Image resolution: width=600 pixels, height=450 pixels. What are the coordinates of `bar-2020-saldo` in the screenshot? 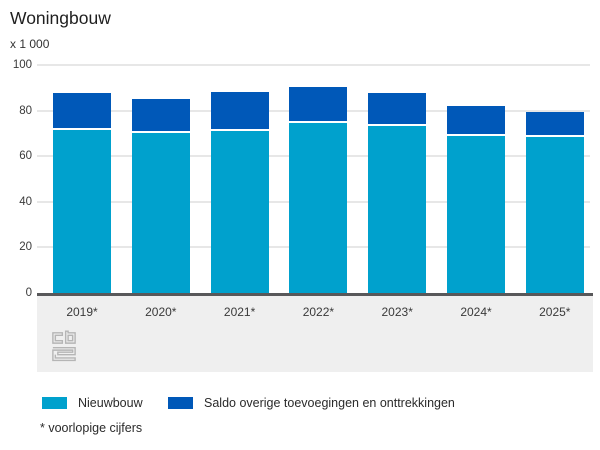 It's located at (160, 116).